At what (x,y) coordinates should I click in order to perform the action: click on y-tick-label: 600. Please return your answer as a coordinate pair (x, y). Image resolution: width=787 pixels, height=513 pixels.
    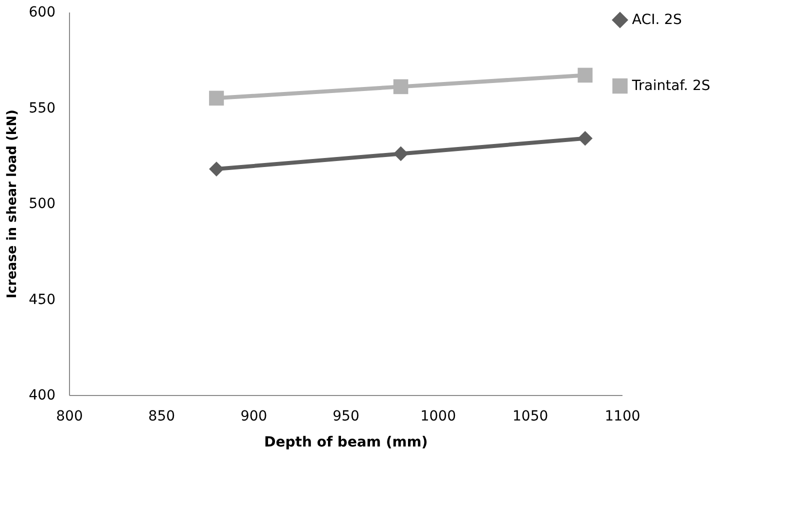
    Looking at the image, I should click on (42, 12).